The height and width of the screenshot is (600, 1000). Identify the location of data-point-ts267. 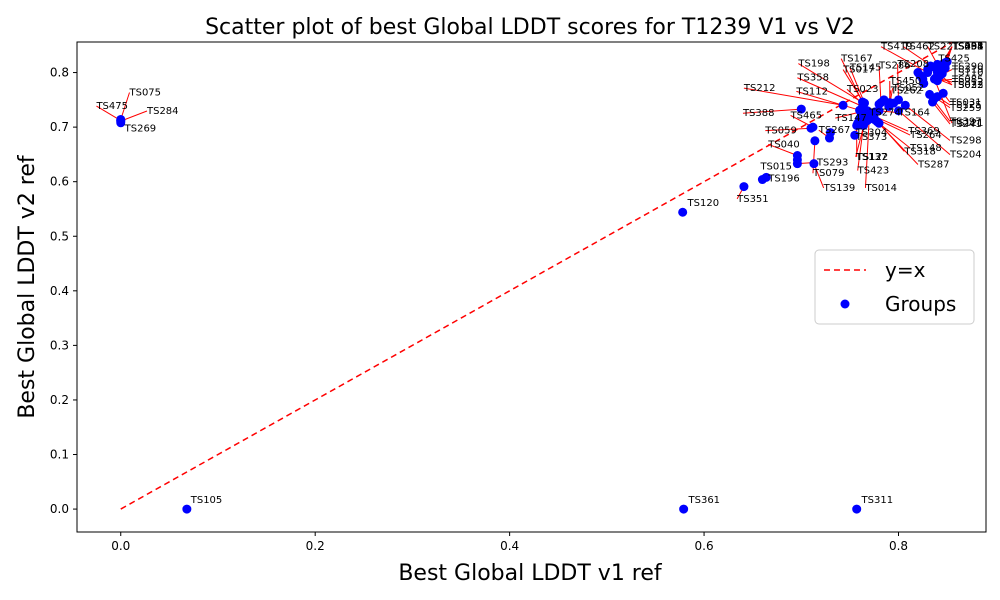
(829, 138).